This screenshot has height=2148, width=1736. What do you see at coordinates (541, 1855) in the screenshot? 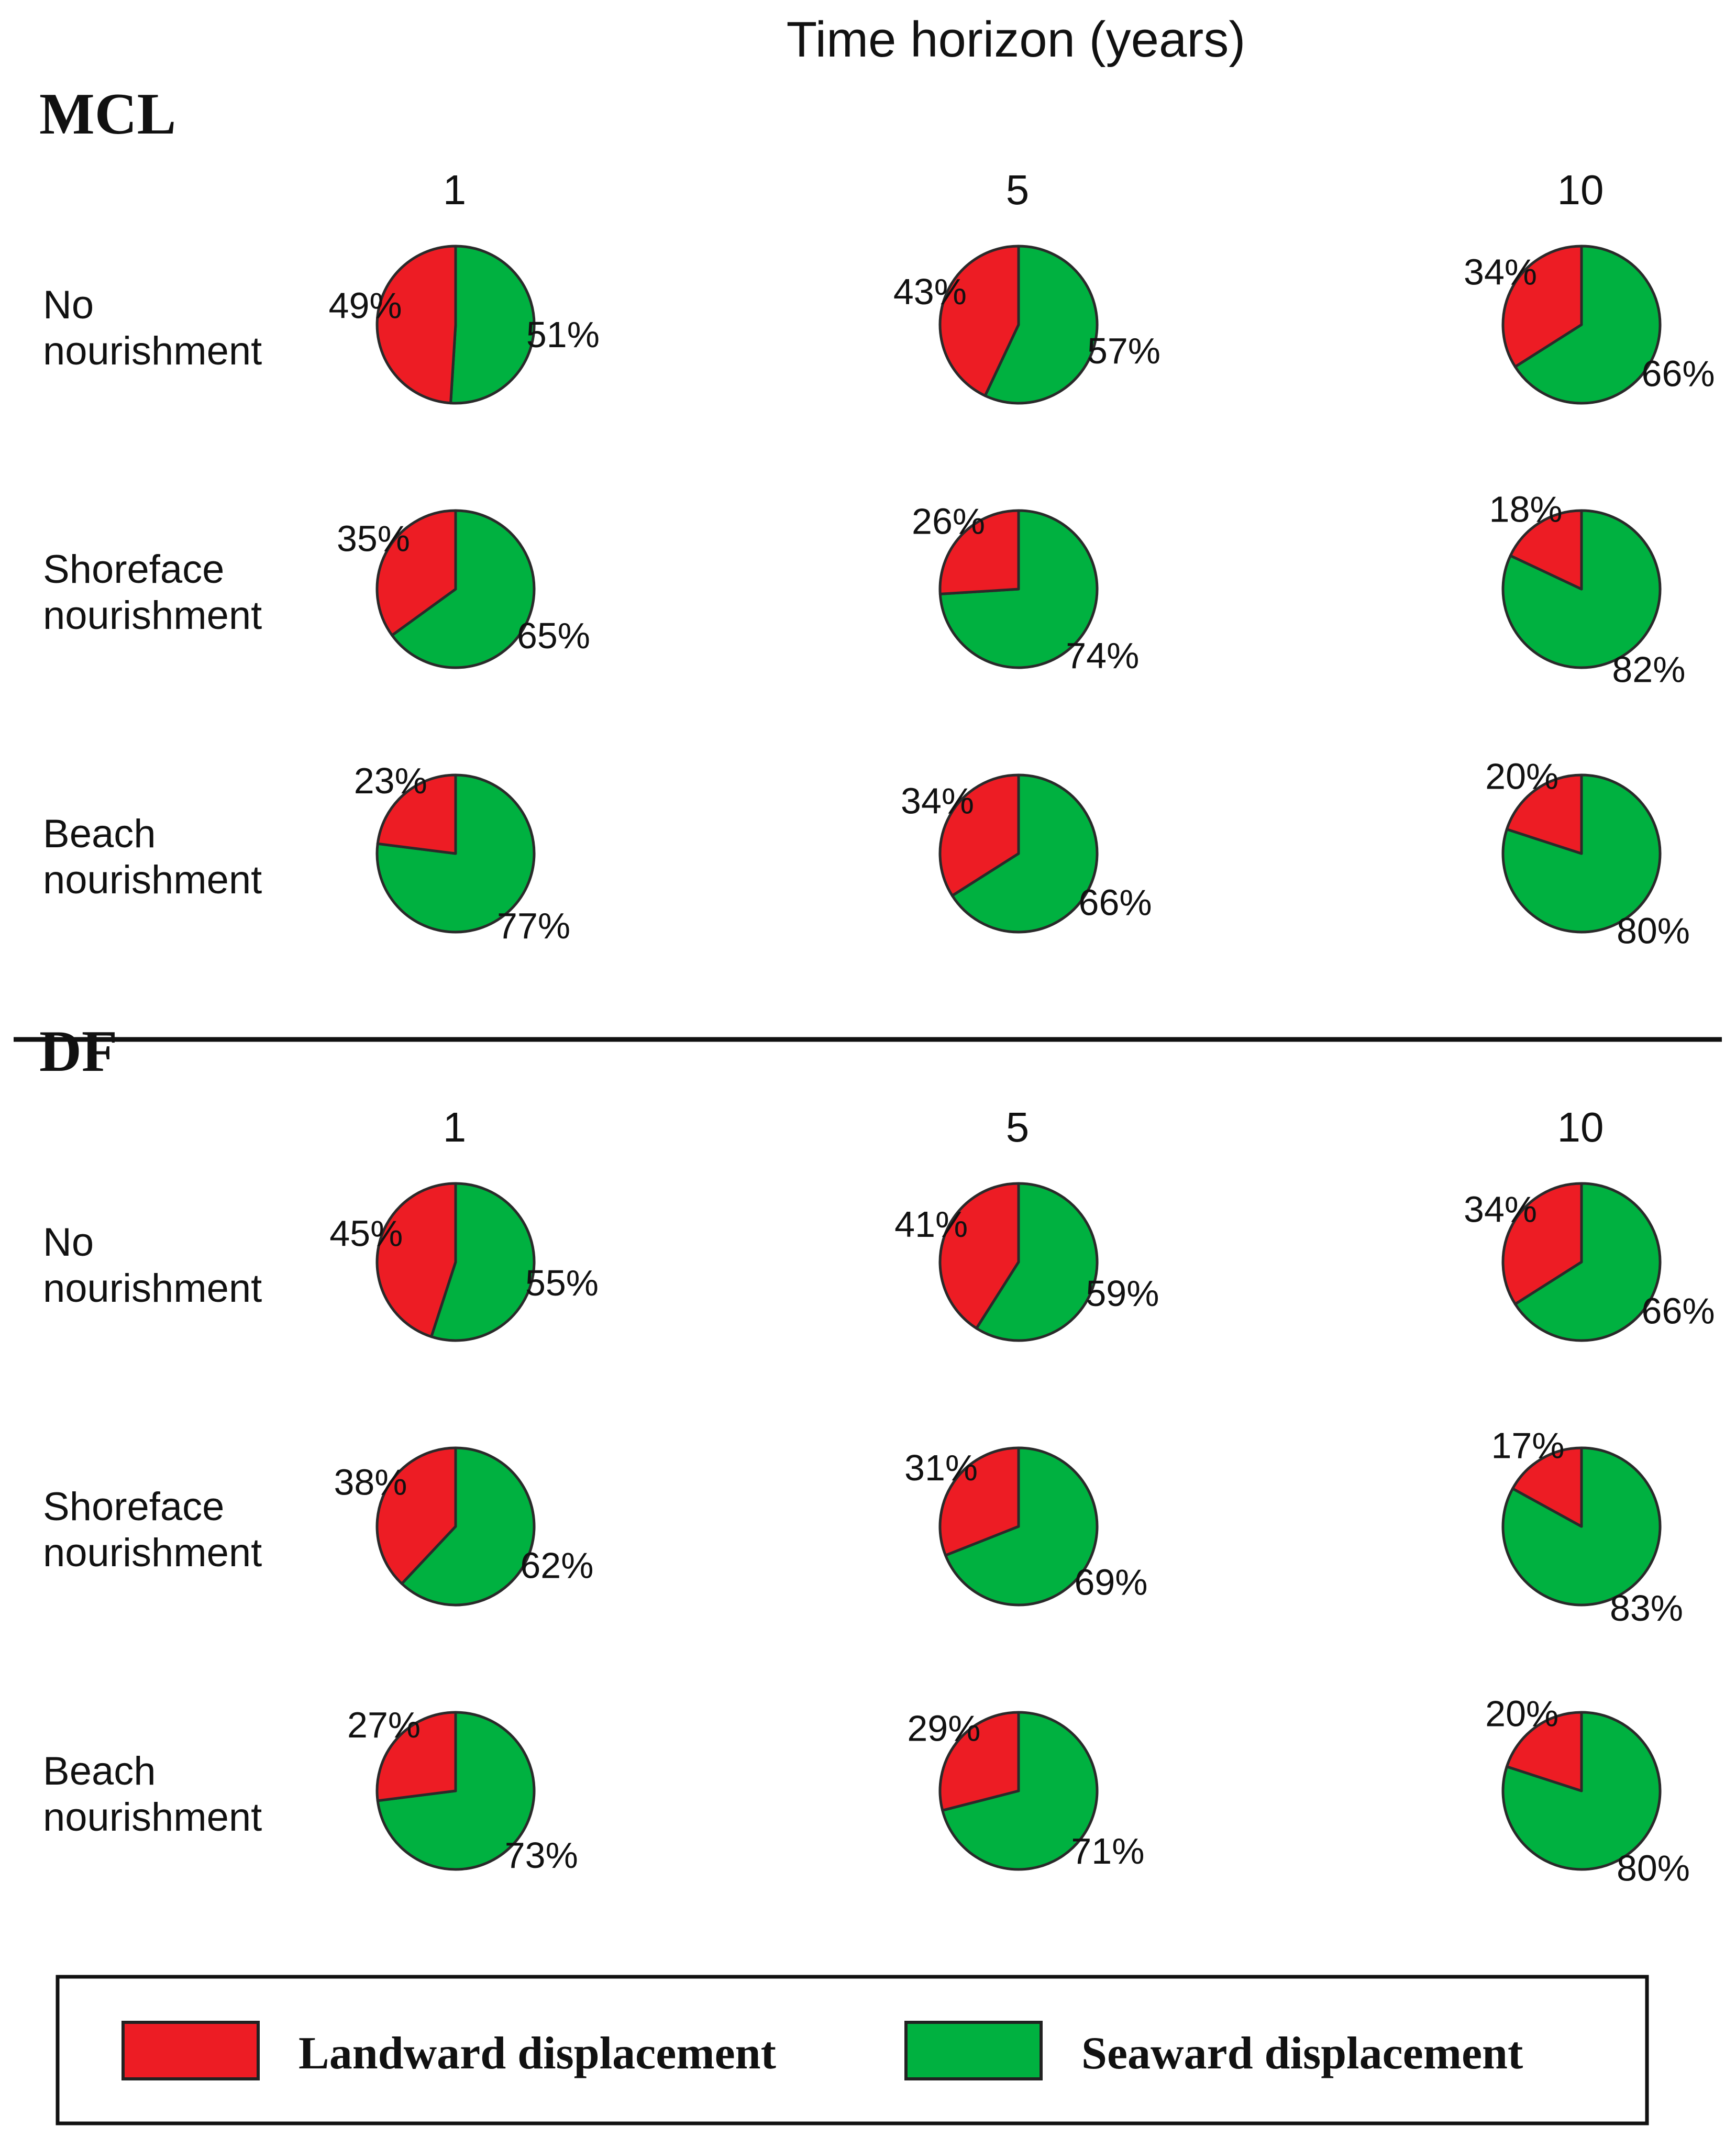
I see `data-label-seaward: 73%` at bounding box center [541, 1855].